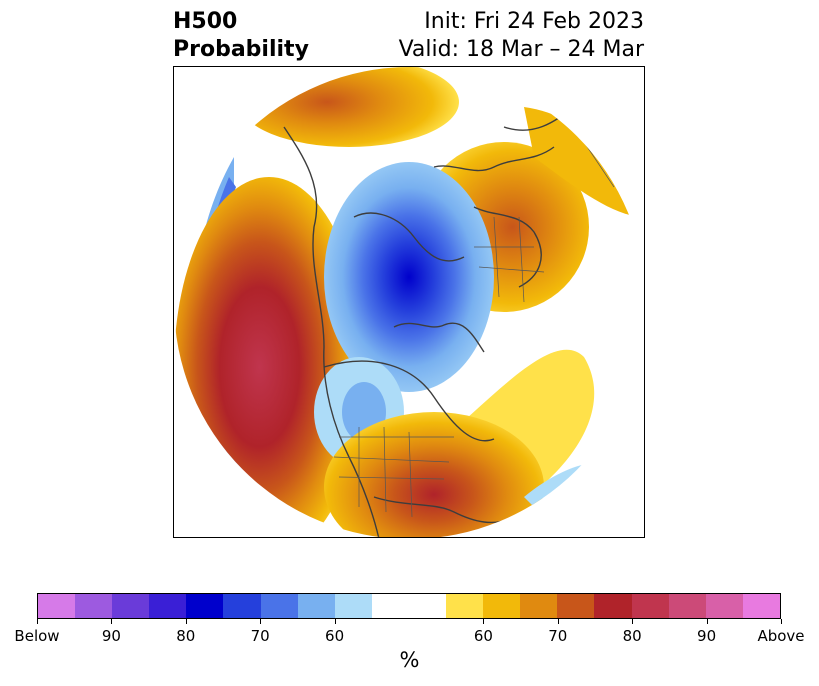 The image size is (819, 686). Describe the element at coordinates (349, 107) in the screenshot. I see `northern-europe-positive-anomaly` at that location.